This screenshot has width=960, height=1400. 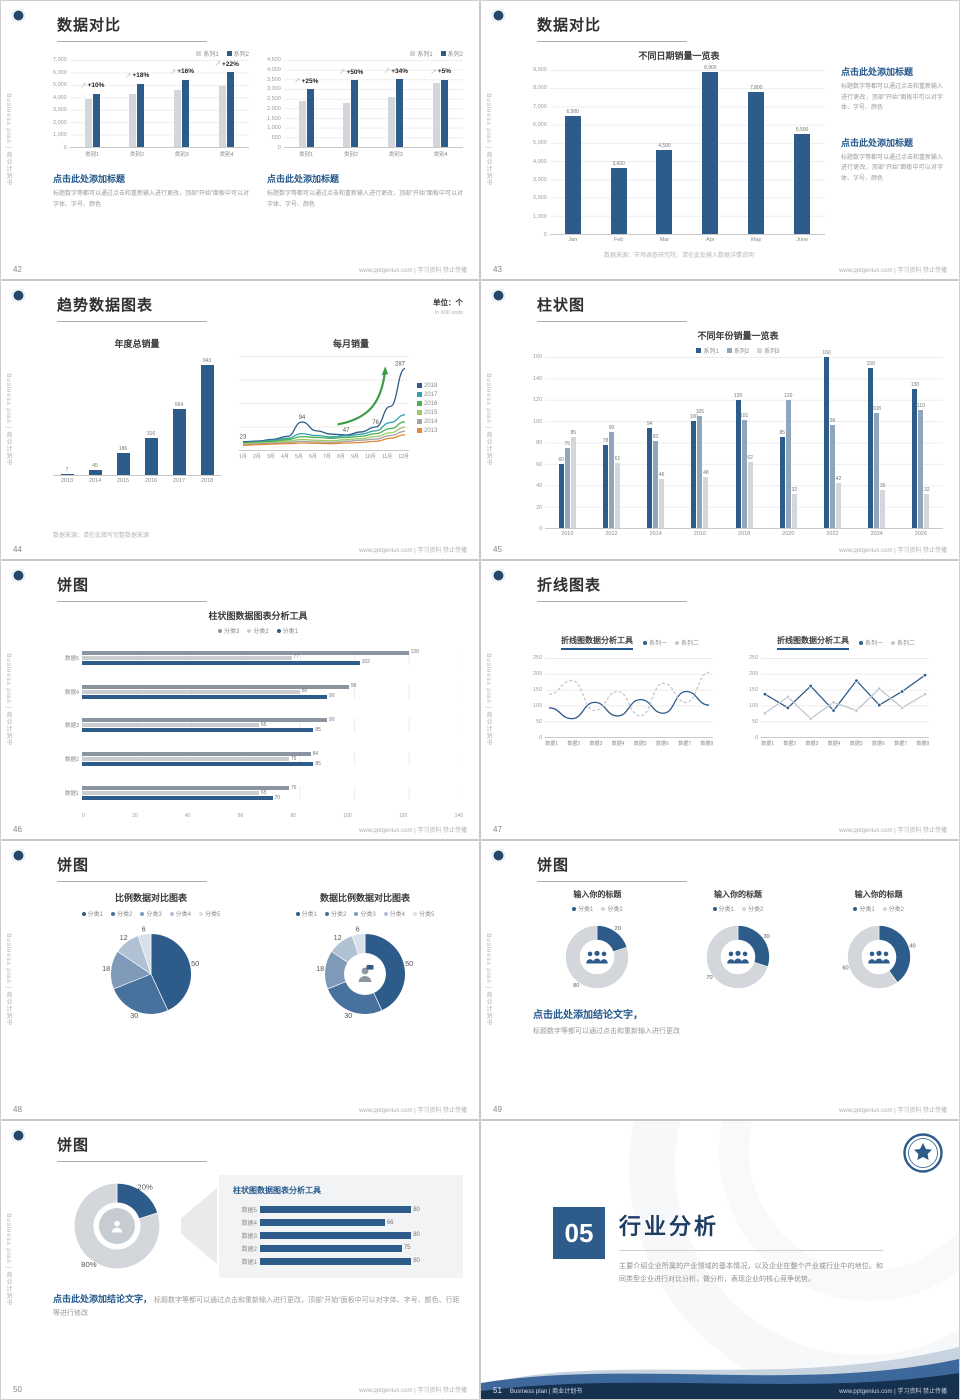 I want to click on line-legend: 2018 2017 2016 2015 2014 2013, so click(x=427, y=408).